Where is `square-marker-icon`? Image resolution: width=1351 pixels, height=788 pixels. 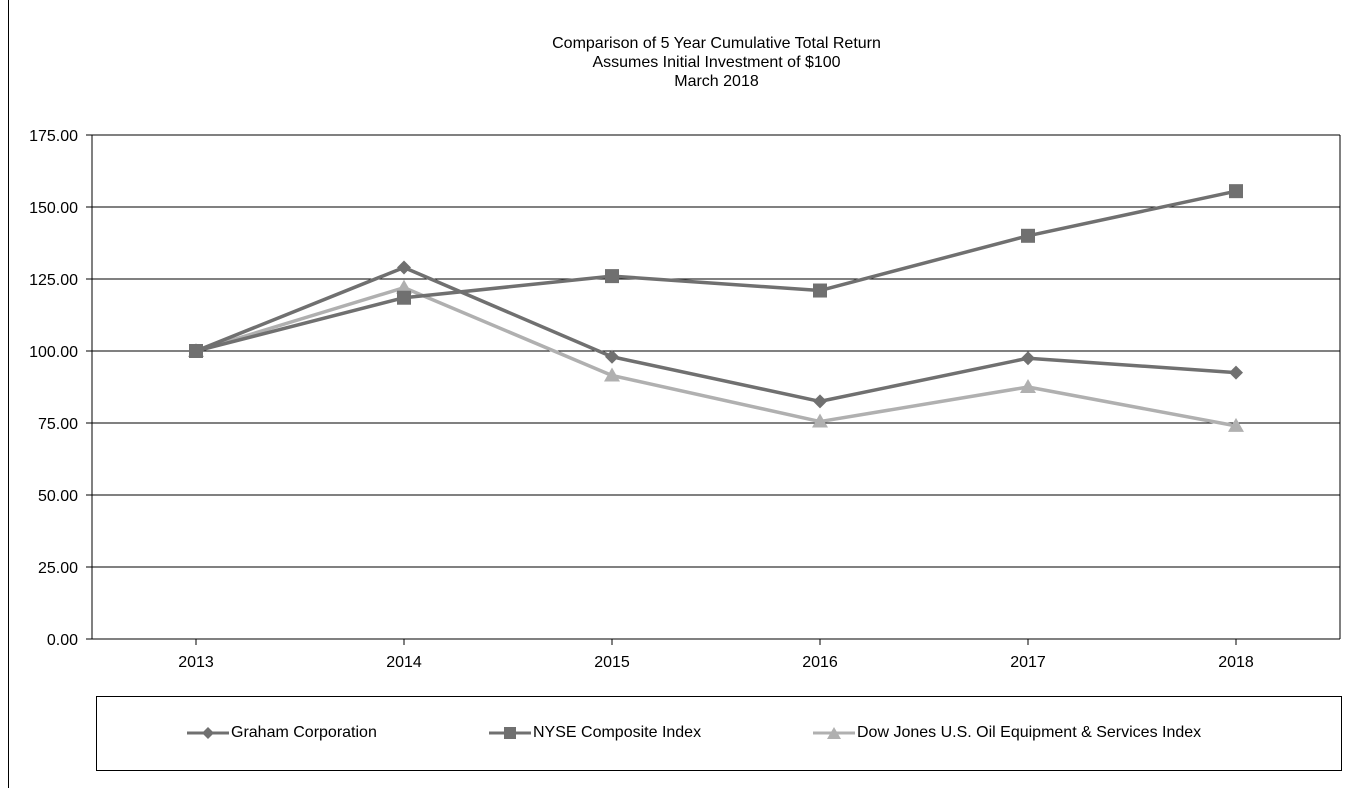 square-marker-icon is located at coordinates (510, 733).